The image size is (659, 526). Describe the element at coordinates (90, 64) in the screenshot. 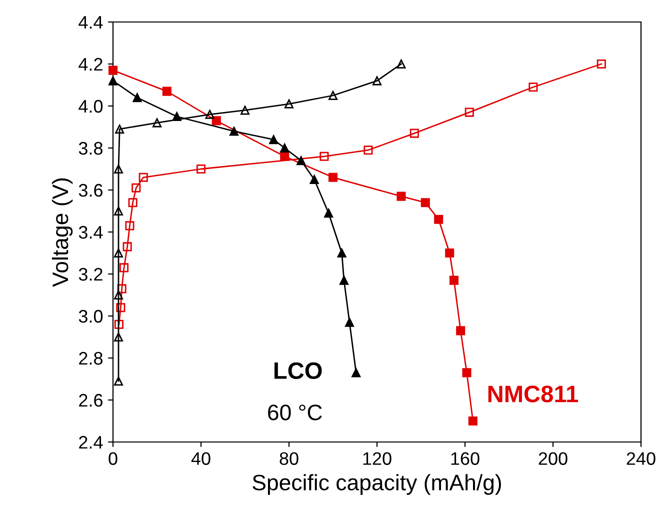

I see `y-tick-label: 4.2` at that location.